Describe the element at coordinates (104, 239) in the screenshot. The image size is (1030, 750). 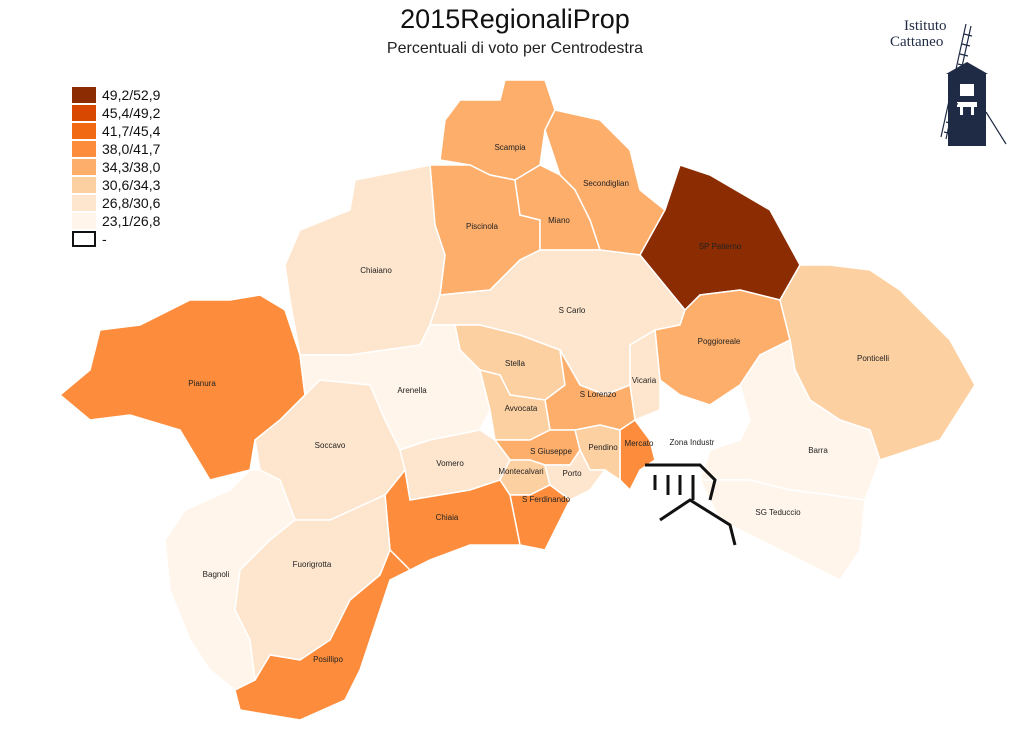
I see `legend-label: -` at that location.